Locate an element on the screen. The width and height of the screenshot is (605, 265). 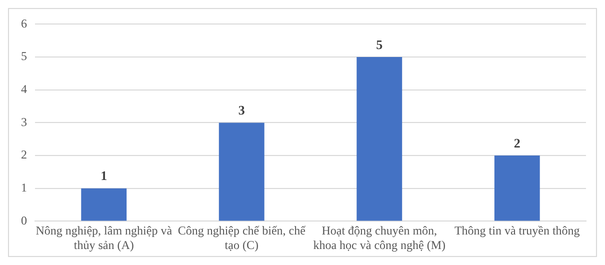
x-tick-label: Công nghiệp chế biến, chế tạo (C) is located at coordinates (242, 238).